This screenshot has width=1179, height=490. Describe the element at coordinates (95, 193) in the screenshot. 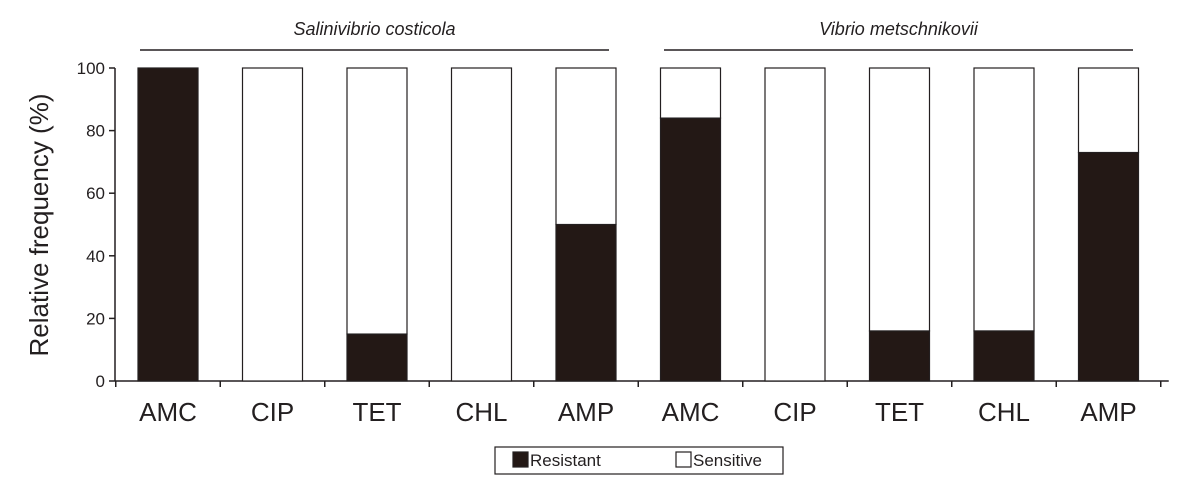

I see `y-tick-label: 60` at that location.